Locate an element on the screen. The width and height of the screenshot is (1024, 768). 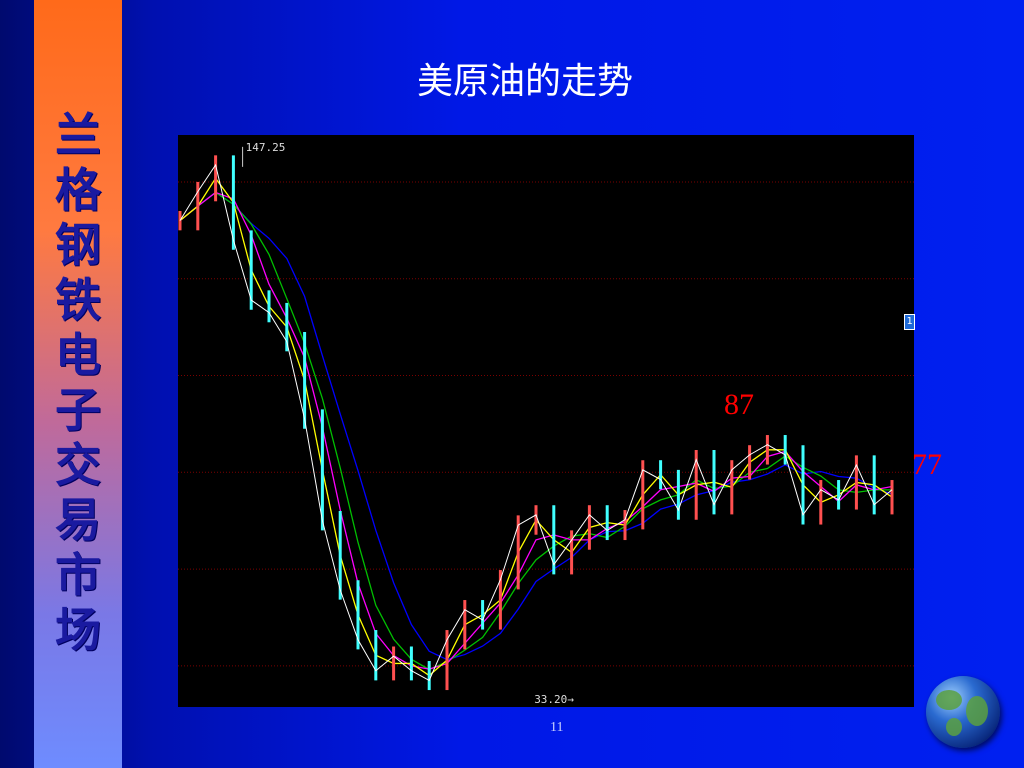
side-char: 铁 is located at coordinates (78, 300).